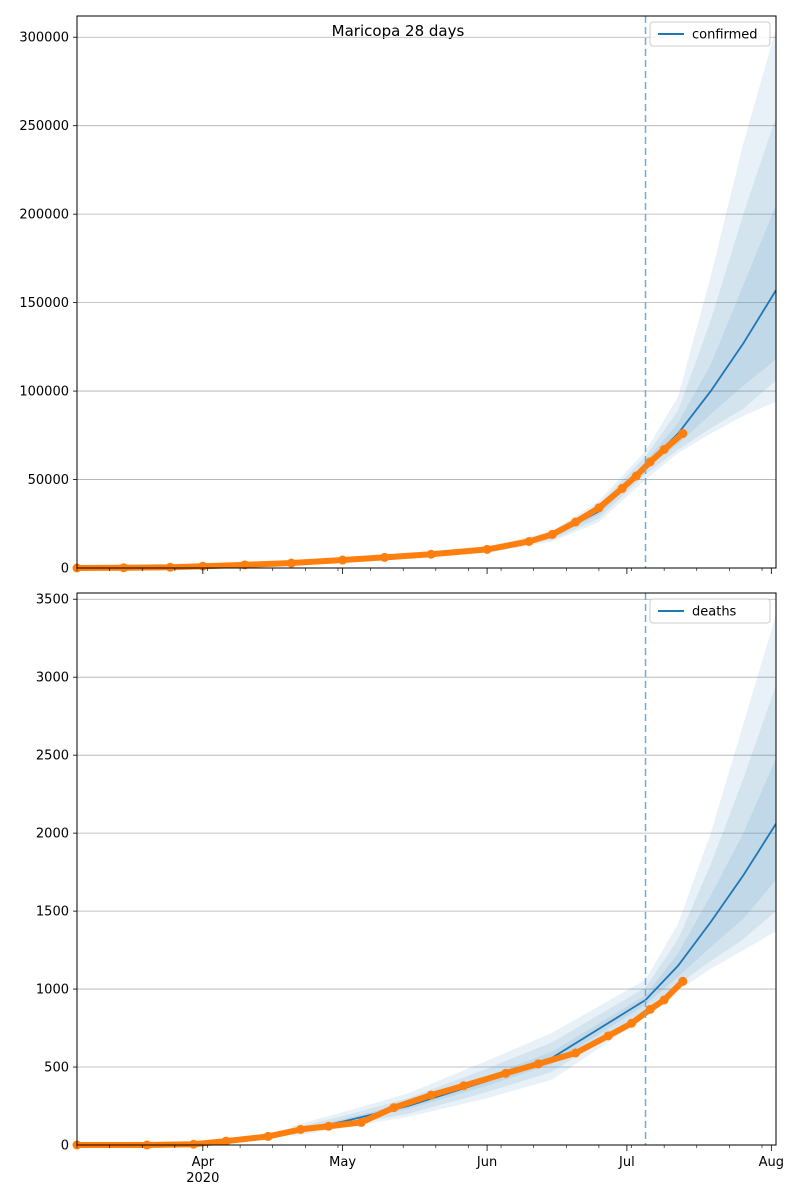 This screenshot has width=800, height=1200. What do you see at coordinates (398, 31) in the screenshot?
I see `chart-title: Maricopa 28 days` at bounding box center [398, 31].